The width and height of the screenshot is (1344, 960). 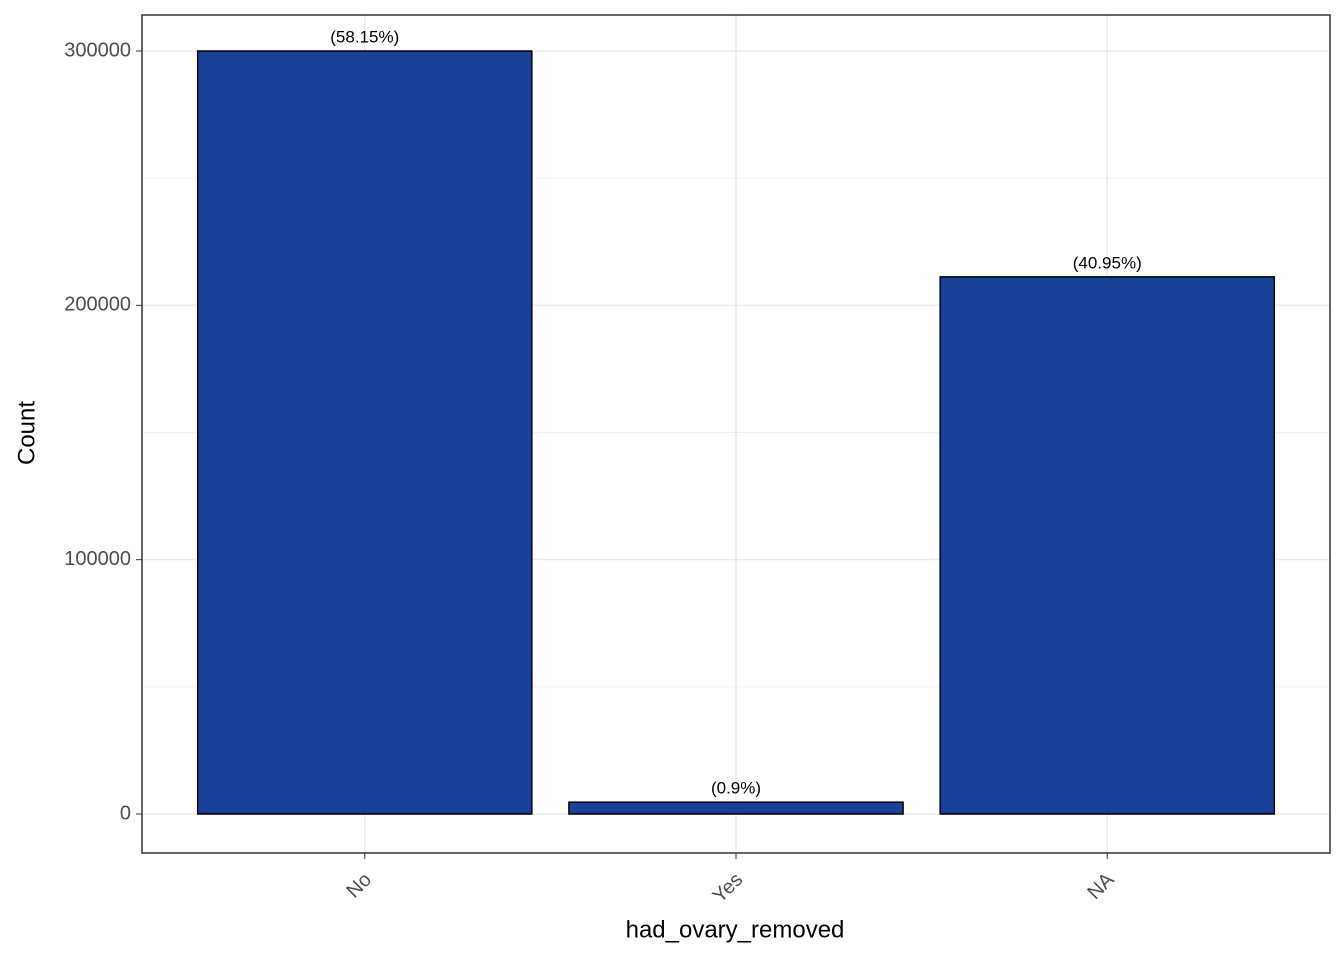 I want to click on data-label: (40.95%), so click(x=1107, y=262).